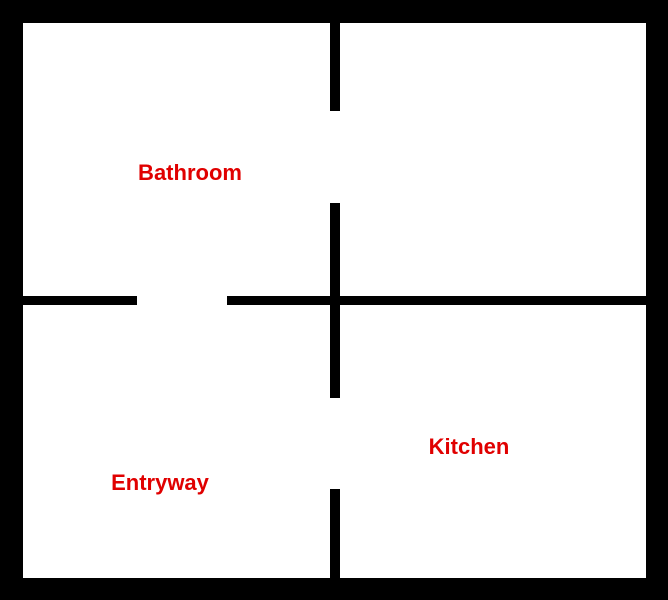 The width and height of the screenshot is (668, 600). Describe the element at coordinates (160, 482) in the screenshot. I see `room-label-entryway: Entryway` at that location.